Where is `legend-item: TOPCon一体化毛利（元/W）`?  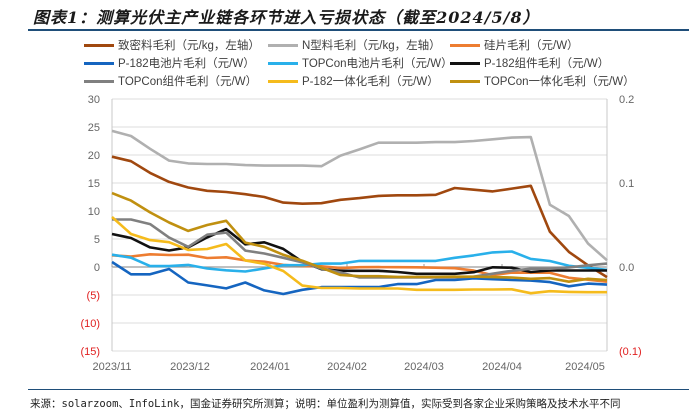
legend-item: TOPCon一体化毛利（元/W） is located at coordinates (542, 81).